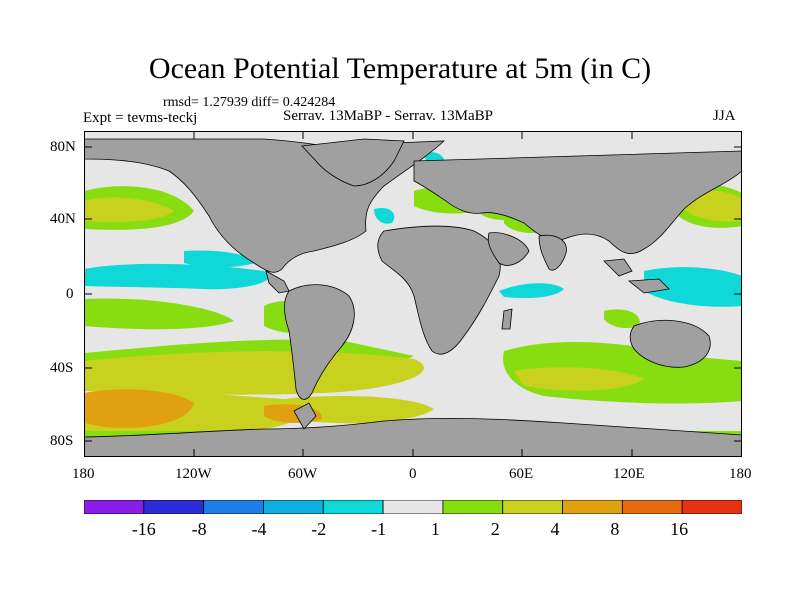 The height and width of the screenshot is (600, 800). What do you see at coordinates (629, 474) in the screenshot?
I see `x-tick-120e: 120E` at bounding box center [629, 474].